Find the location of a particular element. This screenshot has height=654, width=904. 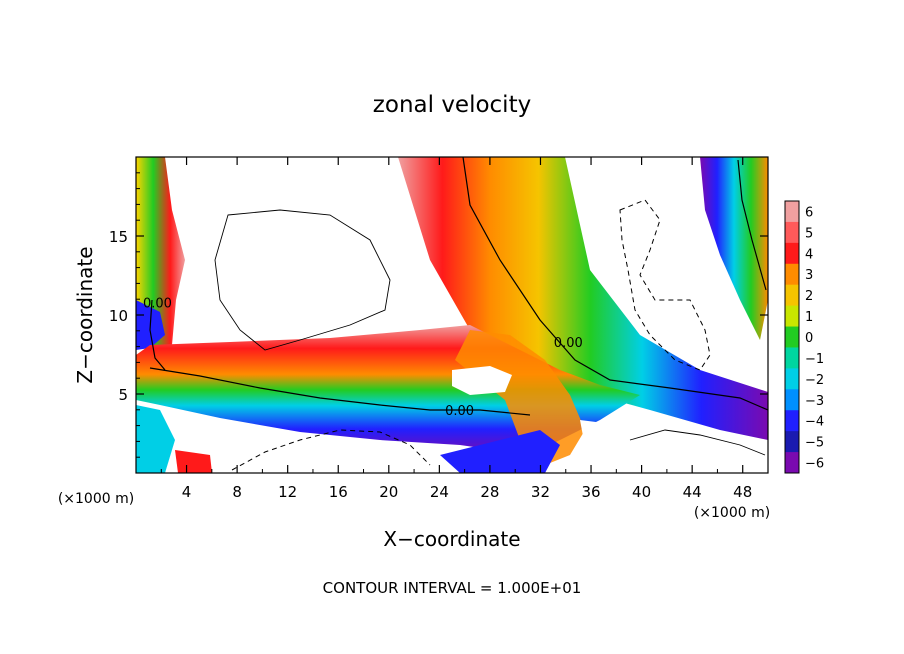

contour-low-right is located at coordinates (697, 442).